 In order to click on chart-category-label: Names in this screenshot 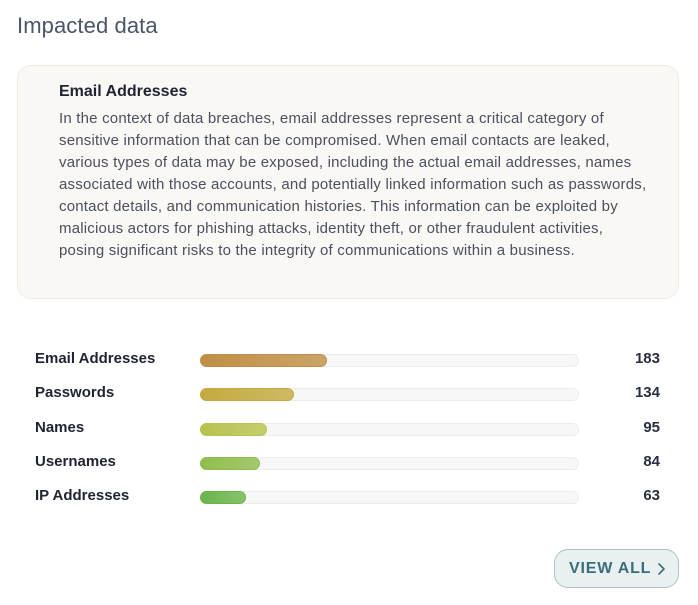, I will do `click(60, 427)`.